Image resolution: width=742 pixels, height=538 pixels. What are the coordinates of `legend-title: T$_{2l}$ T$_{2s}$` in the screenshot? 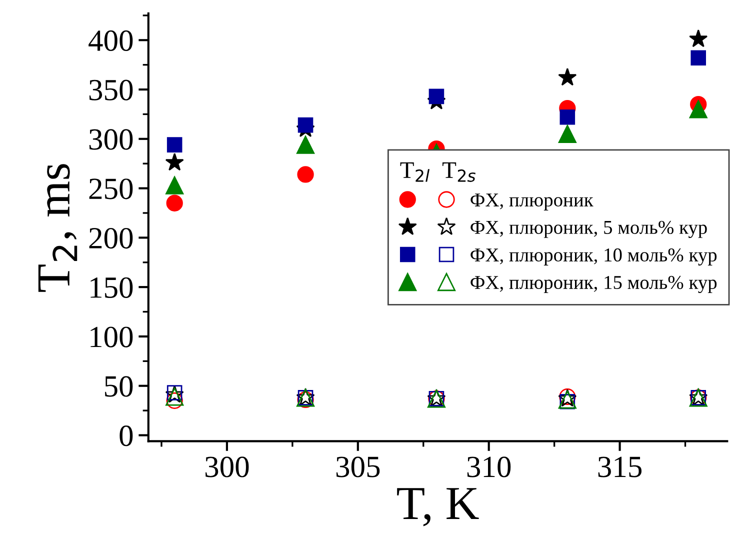 It's located at (438, 172).